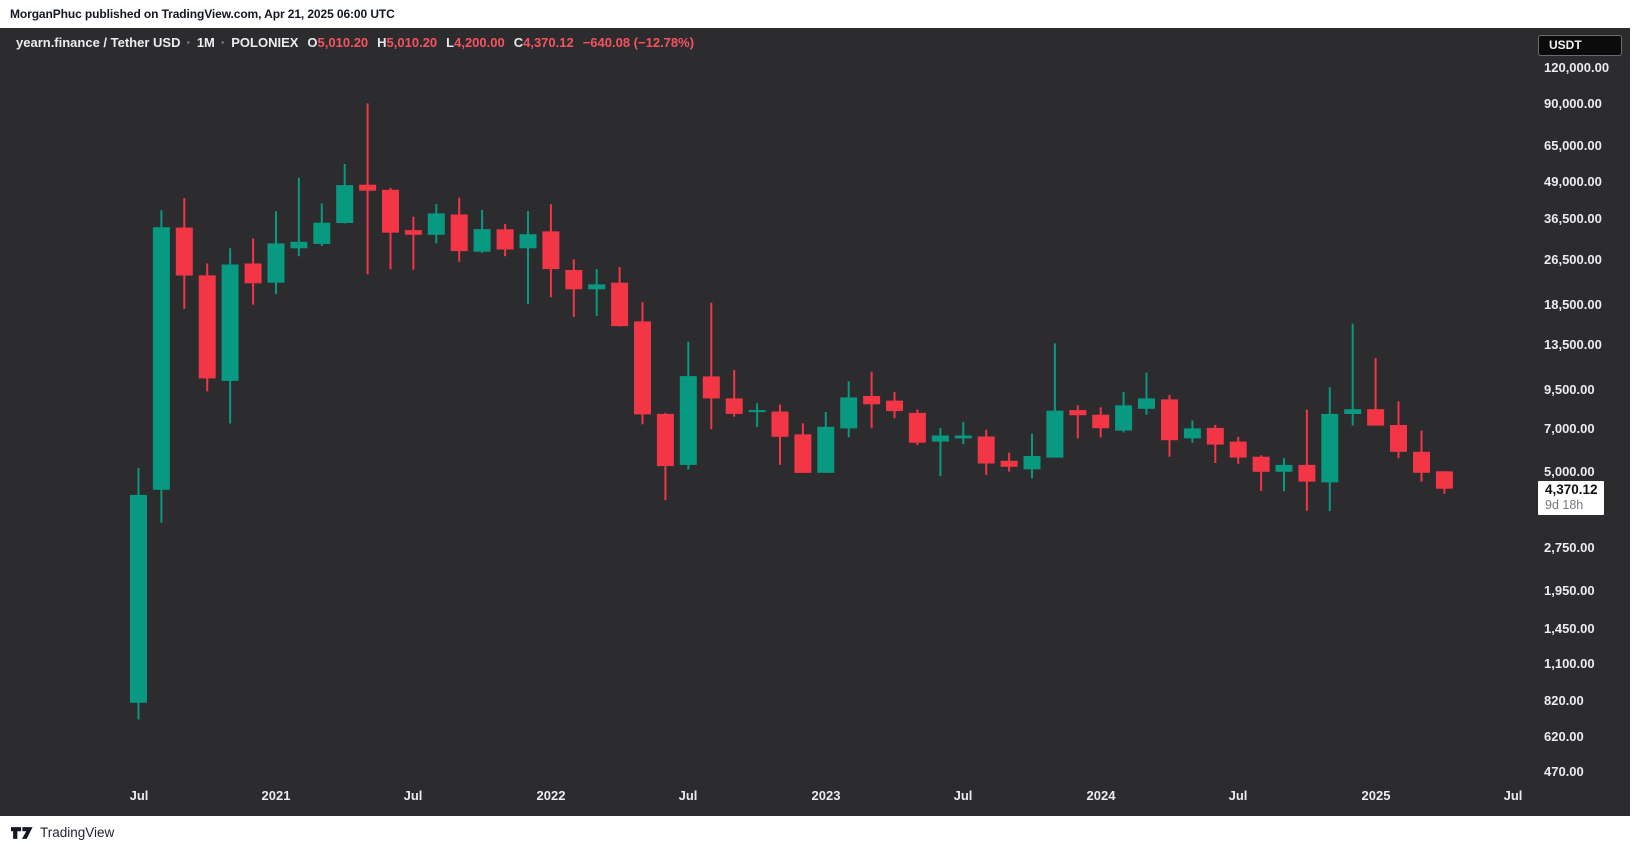 The height and width of the screenshot is (849, 1634). I want to click on open-letter: O, so click(312, 42).